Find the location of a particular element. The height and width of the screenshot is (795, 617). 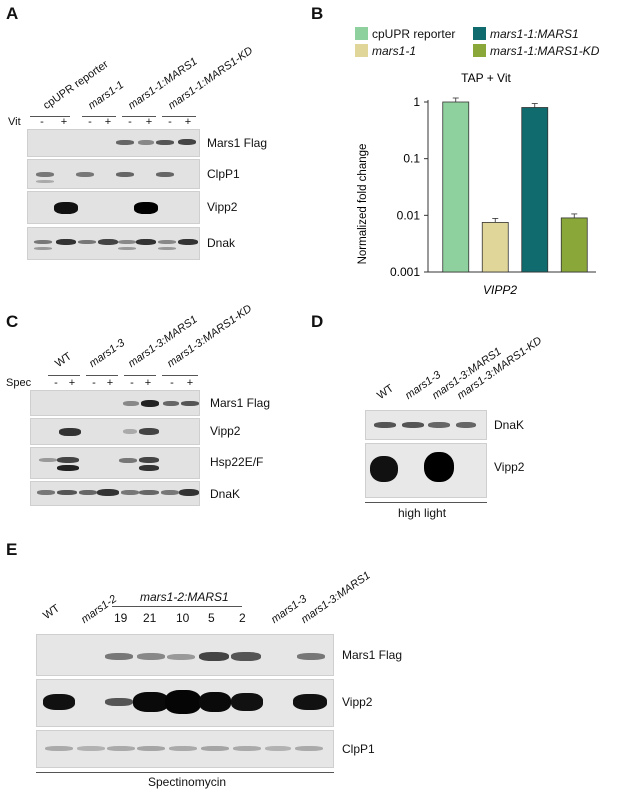

row-label-e-clpp1: ClpP1 is located at coordinates (358, 749).